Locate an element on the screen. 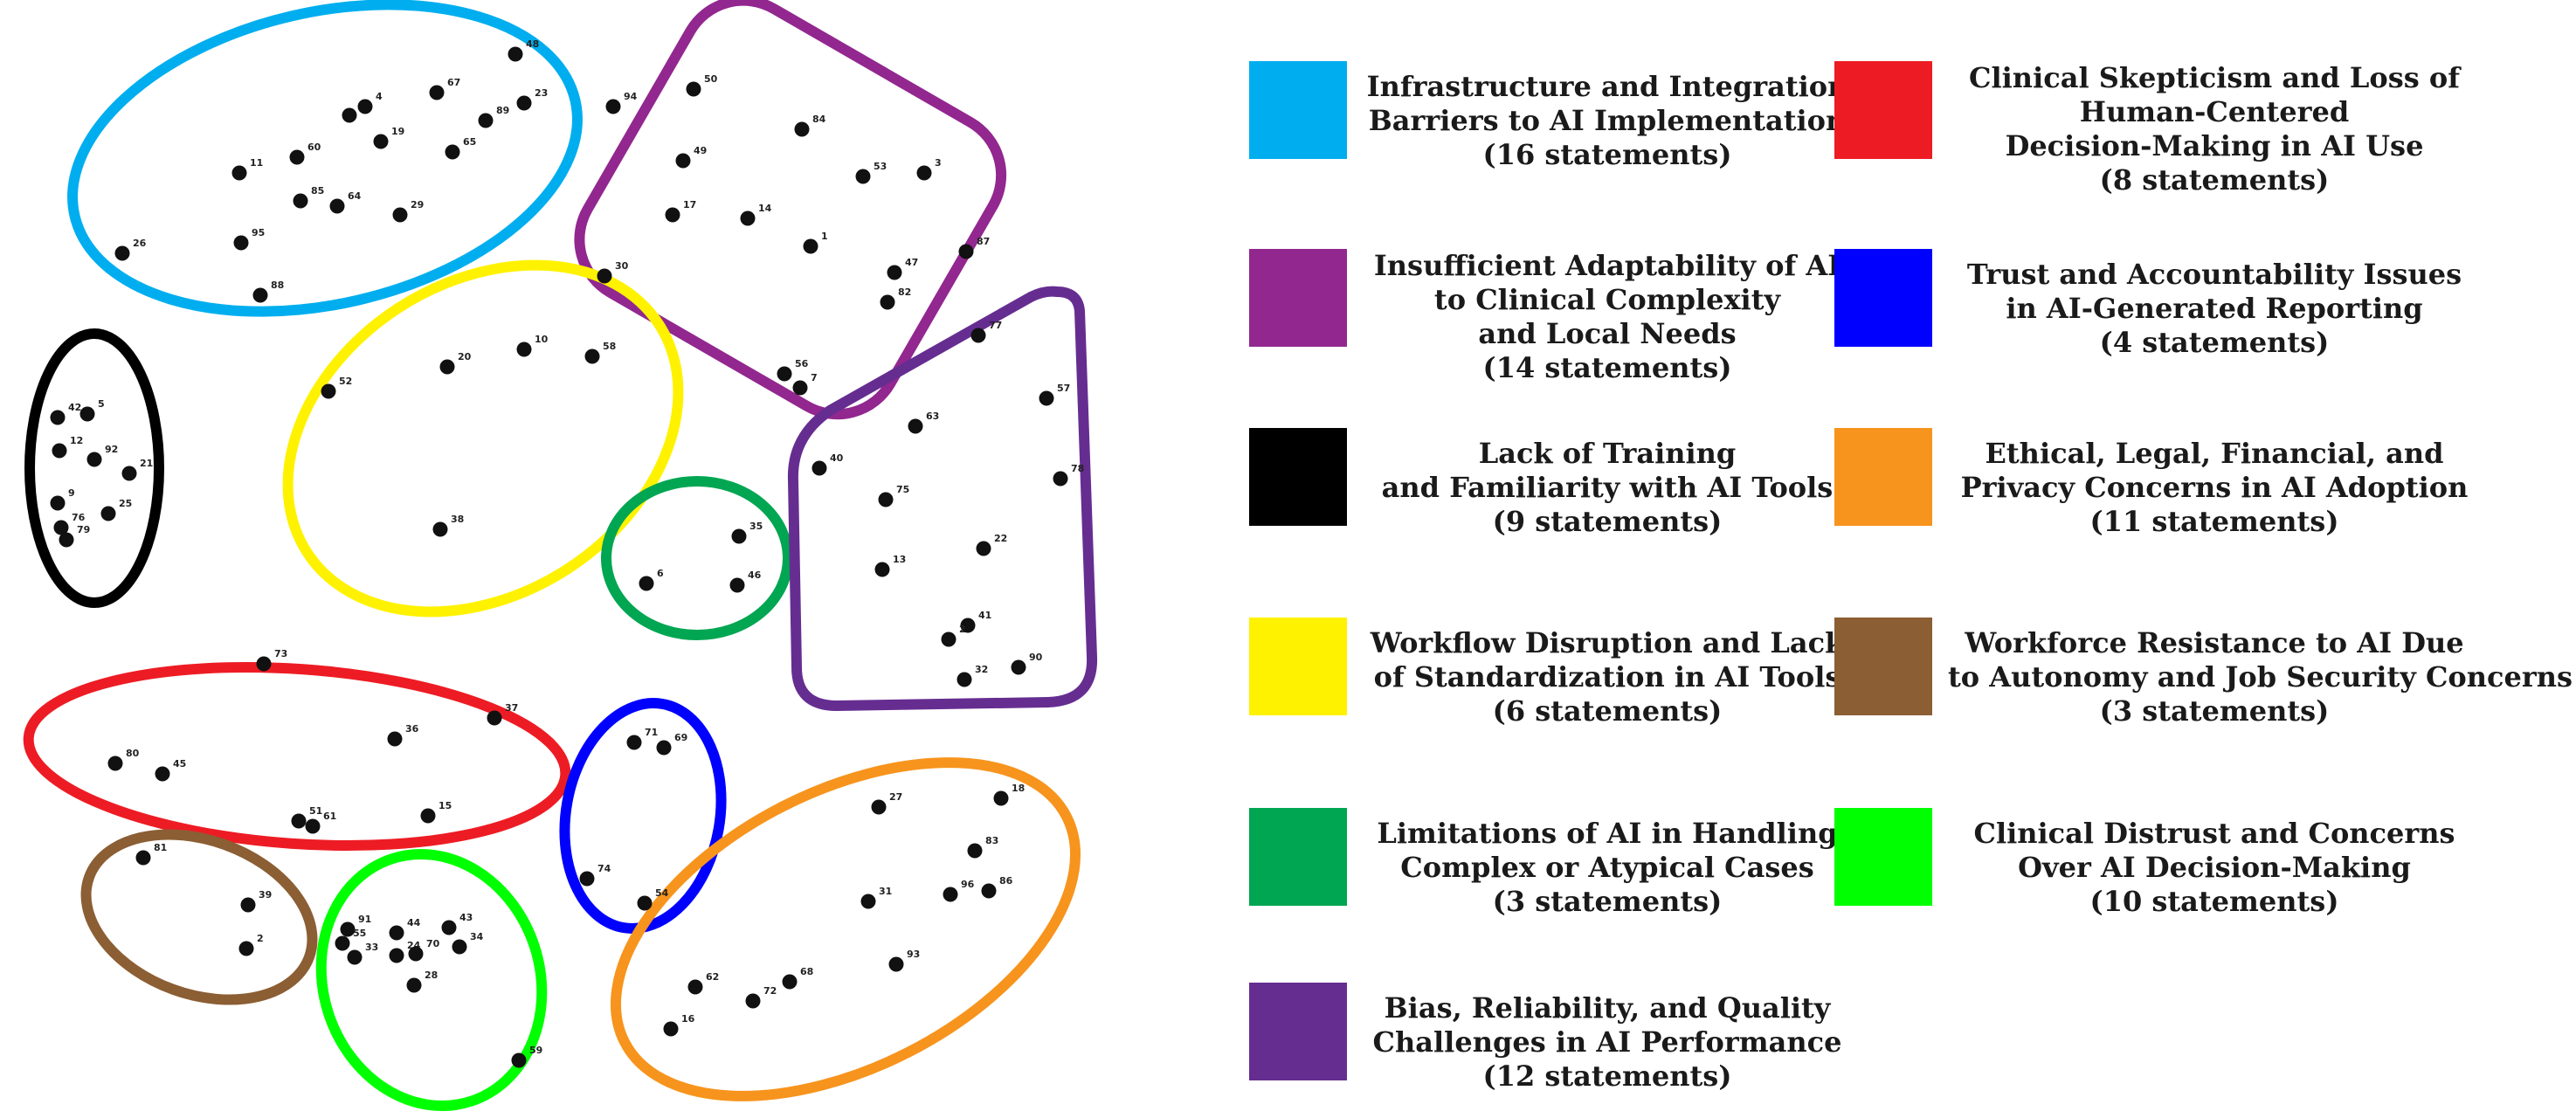  point-label: 86 is located at coordinates (1006, 881).